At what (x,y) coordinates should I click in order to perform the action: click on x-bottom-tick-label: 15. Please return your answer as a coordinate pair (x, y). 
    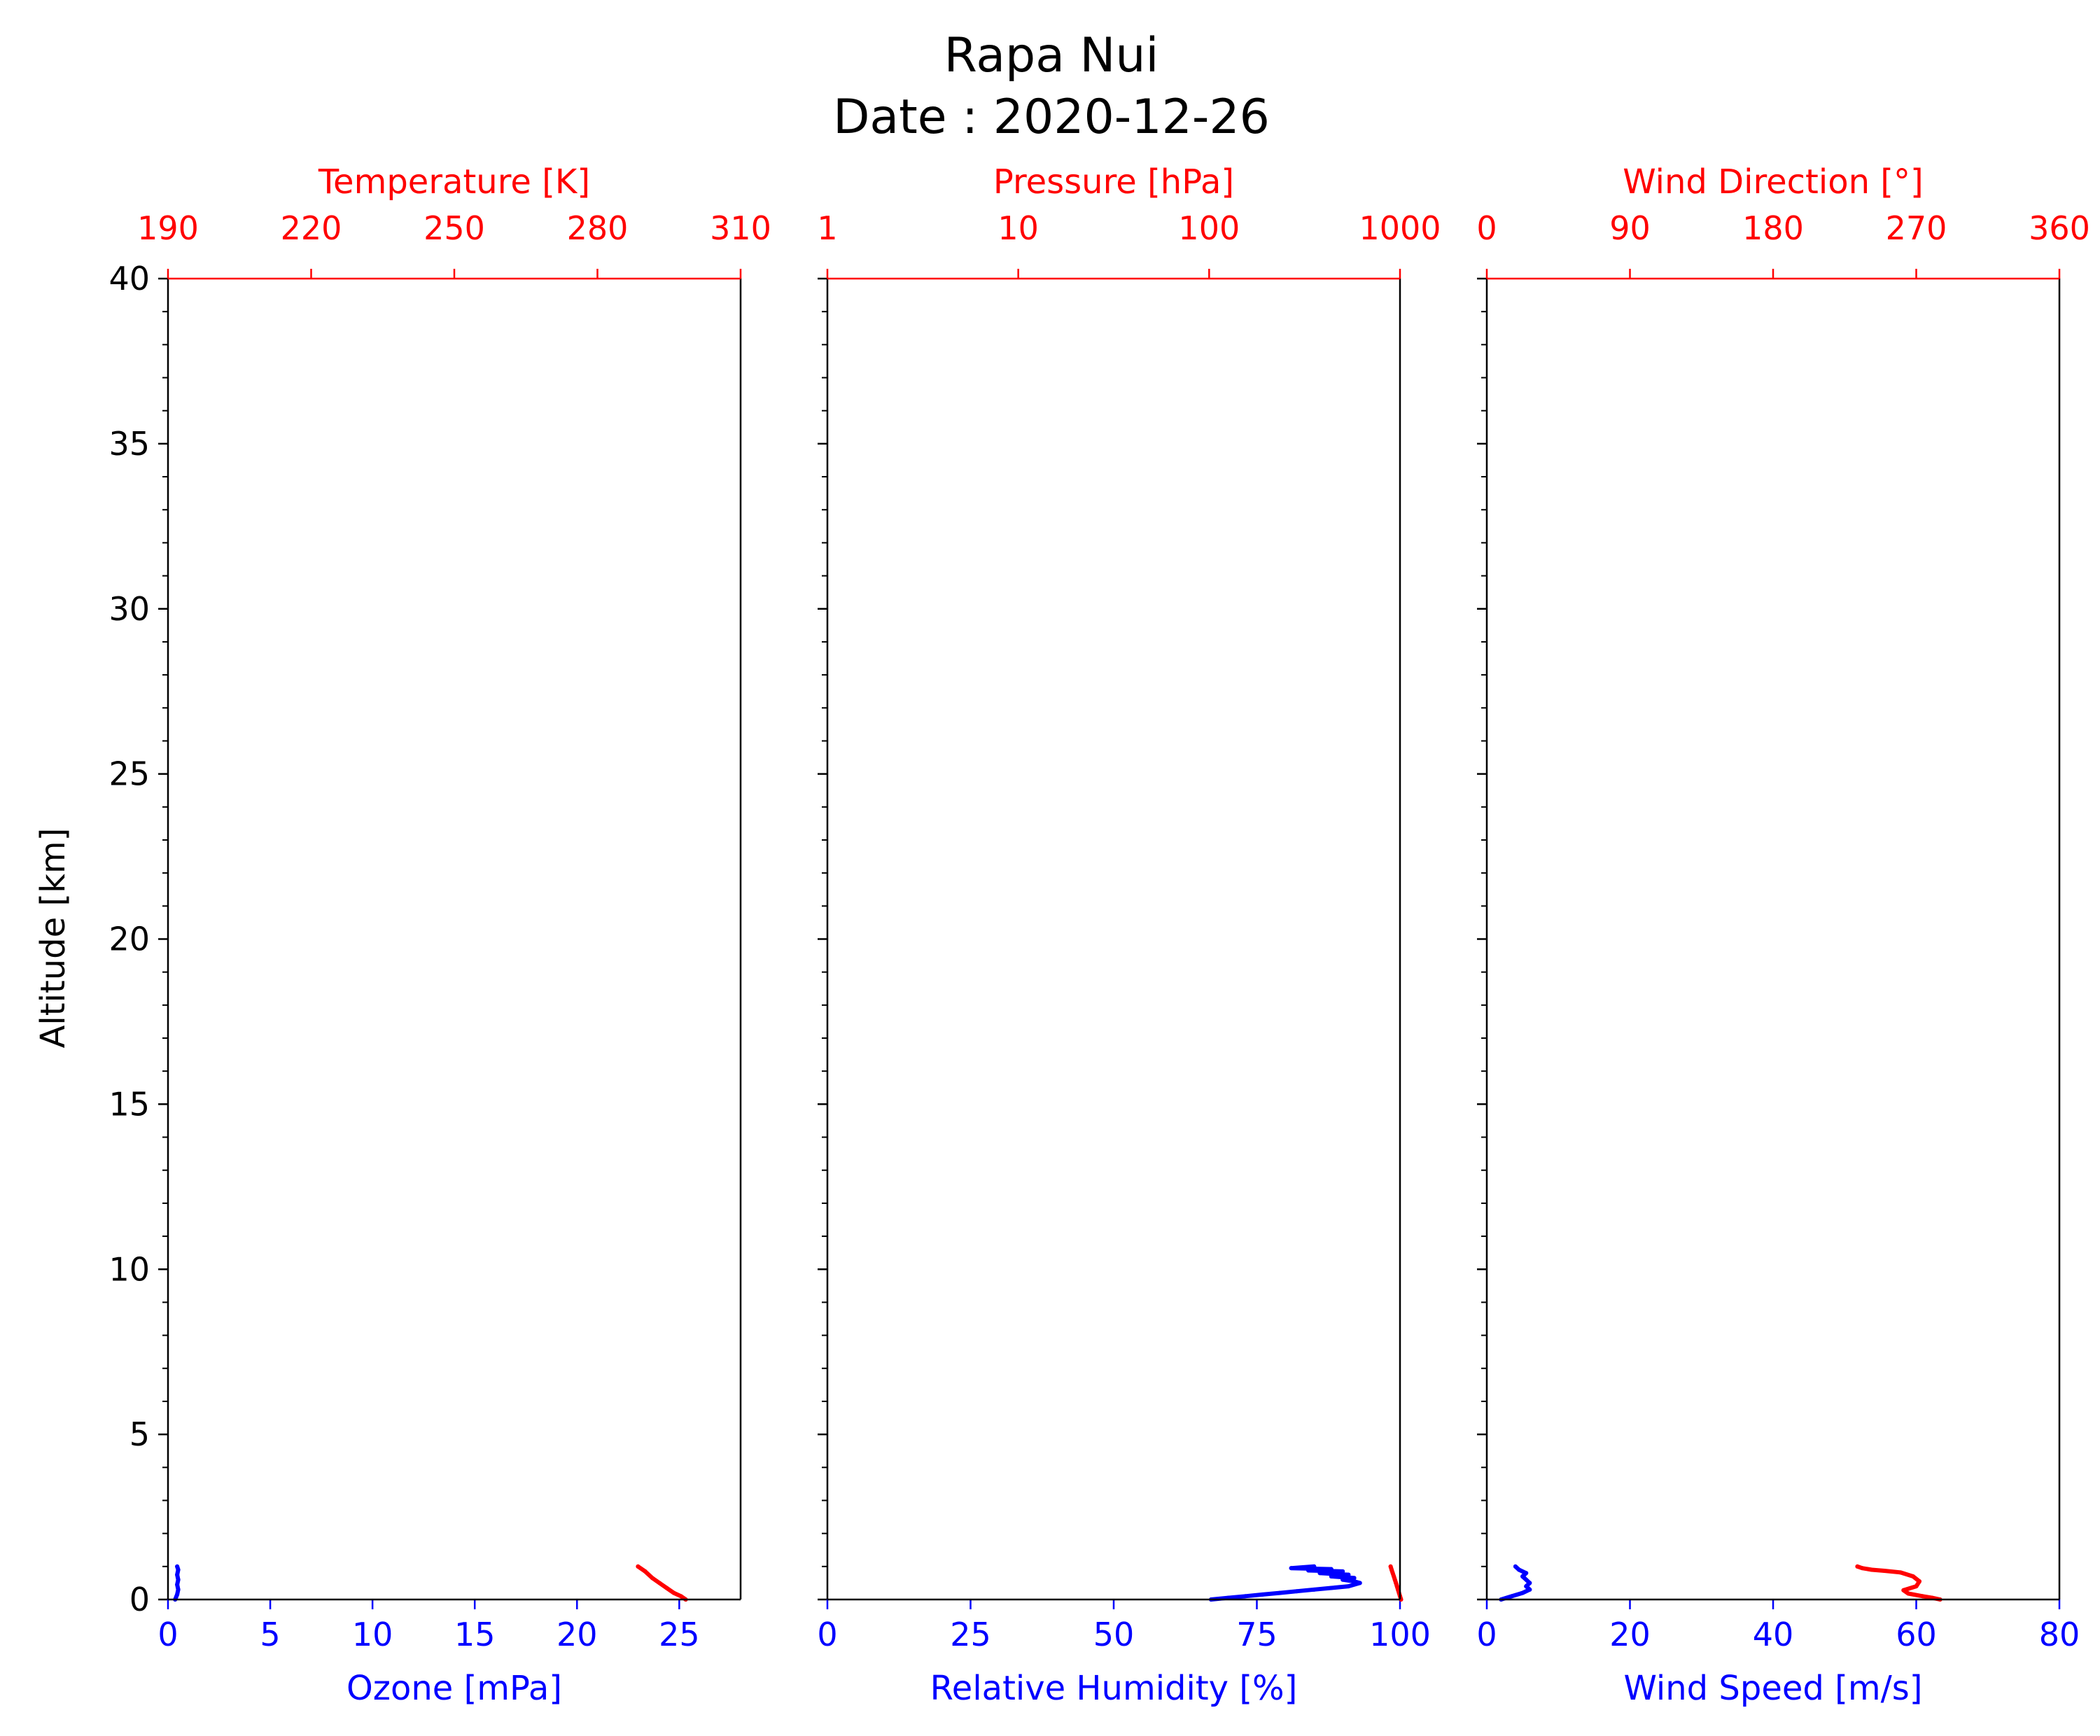
    Looking at the image, I should click on (475, 1634).